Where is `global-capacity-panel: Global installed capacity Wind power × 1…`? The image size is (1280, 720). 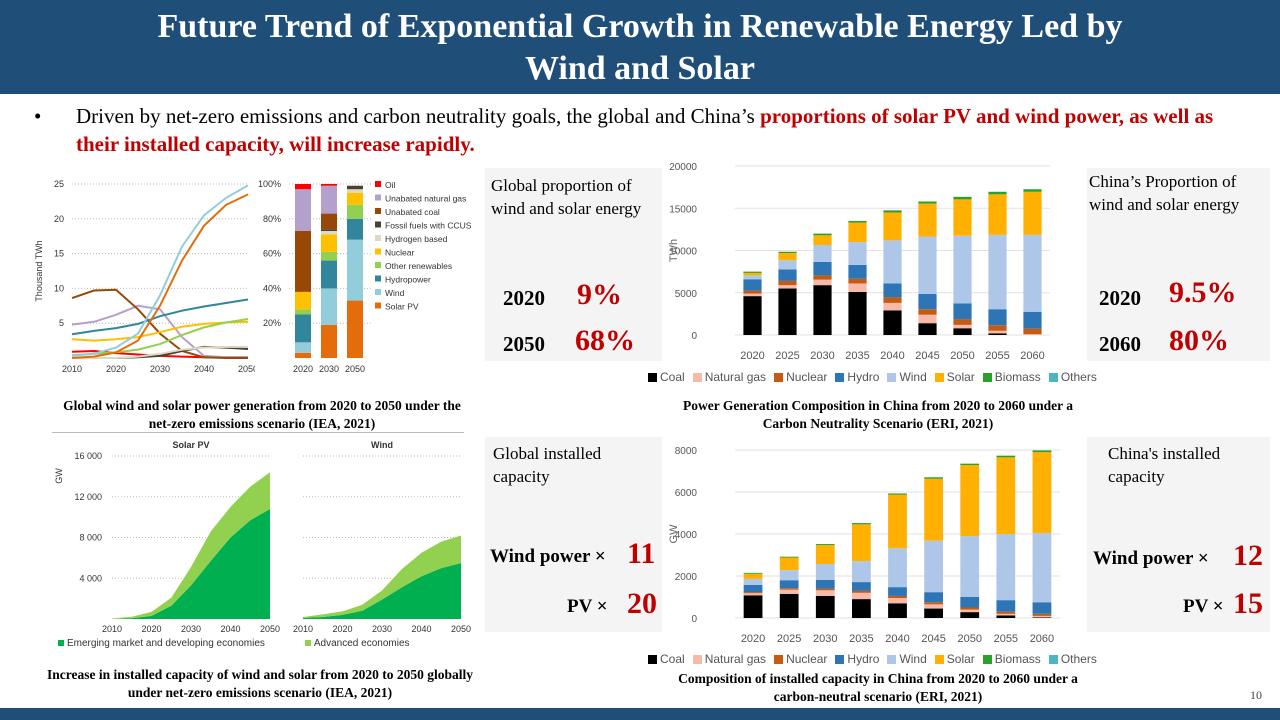 global-capacity-panel: Global installed capacity Wind power × 1… is located at coordinates (573, 534).